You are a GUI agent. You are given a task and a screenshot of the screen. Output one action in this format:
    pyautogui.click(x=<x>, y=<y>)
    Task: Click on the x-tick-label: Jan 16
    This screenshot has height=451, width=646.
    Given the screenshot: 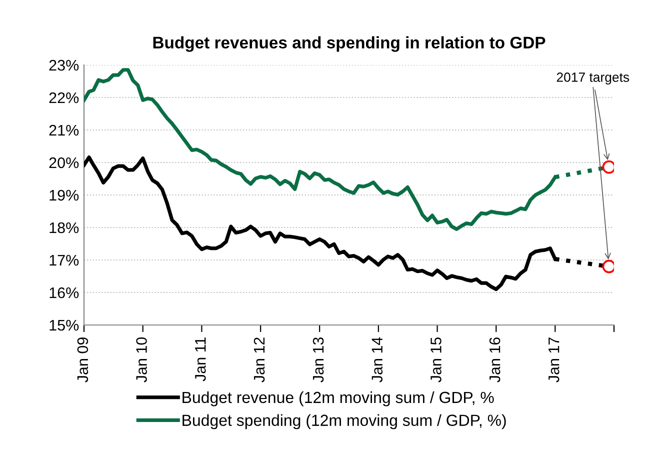 What is the action you would take?
    pyautogui.click(x=494, y=359)
    